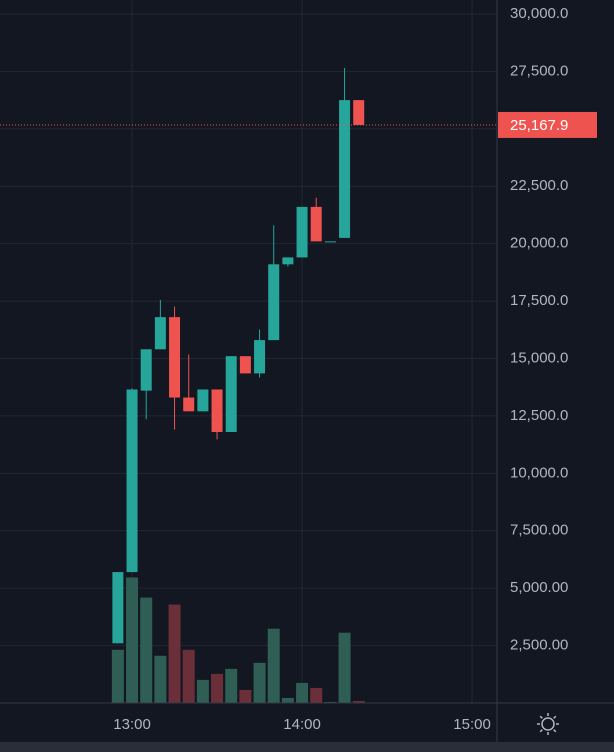  What do you see at coordinates (539, 13) in the screenshot?
I see `y-tick-label: 30,000.0` at bounding box center [539, 13].